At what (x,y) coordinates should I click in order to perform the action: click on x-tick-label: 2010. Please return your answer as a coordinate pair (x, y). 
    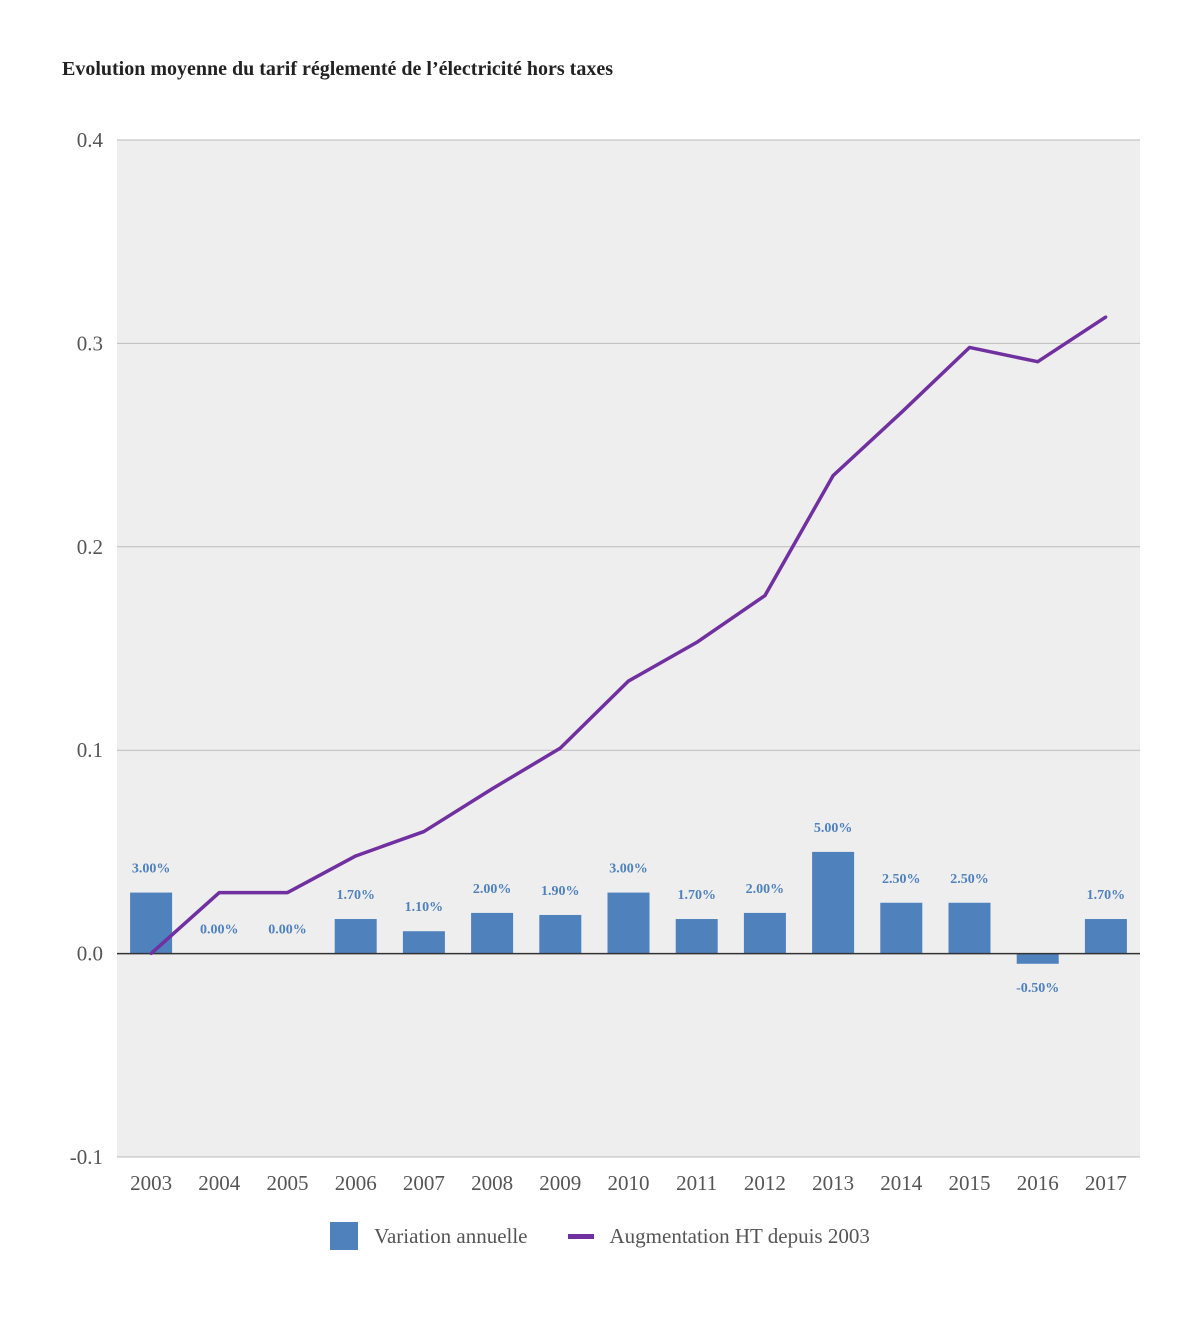
    Looking at the image, I should click on (629, 1183).